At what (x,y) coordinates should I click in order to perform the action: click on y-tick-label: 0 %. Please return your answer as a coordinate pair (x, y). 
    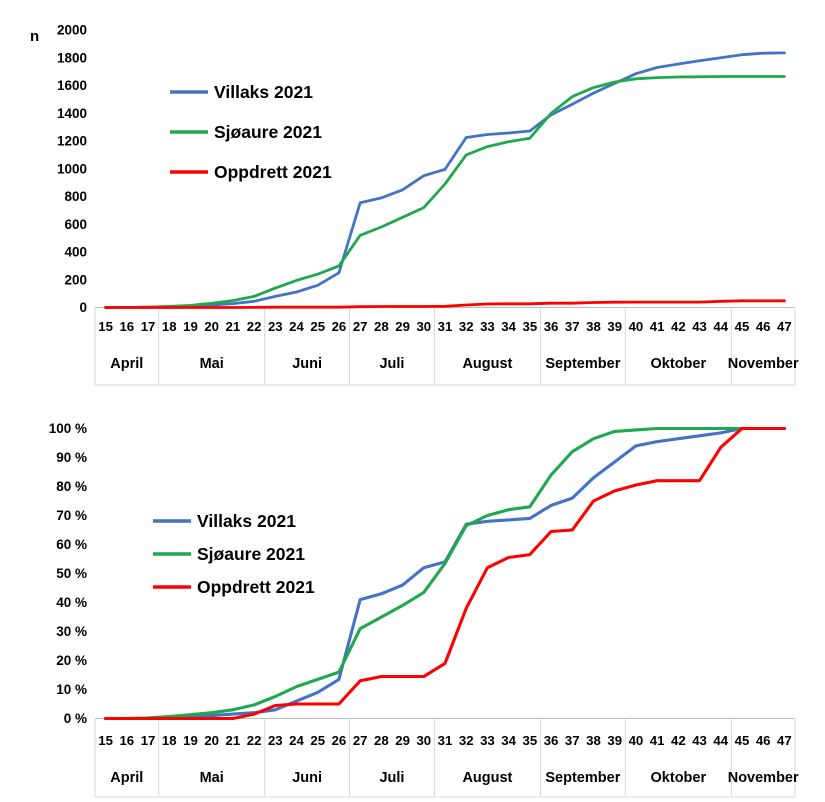
    Looking at the image, I should click on (75, 718).